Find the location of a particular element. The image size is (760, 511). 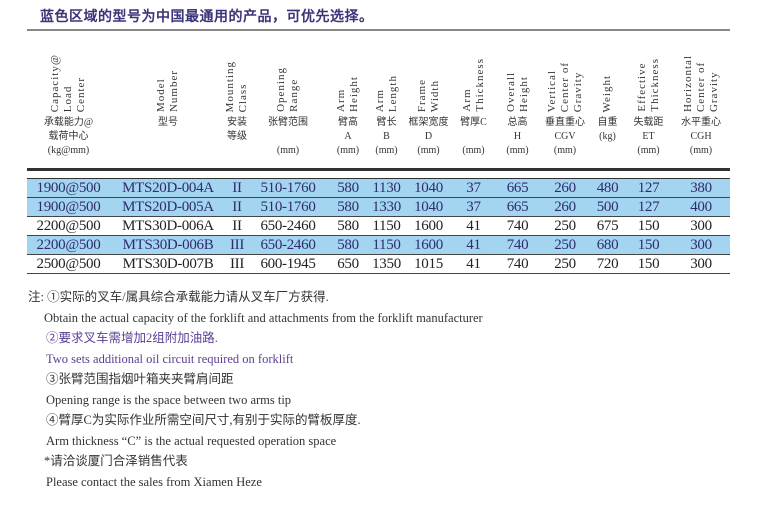

column-header: Arm Thickness is located at coordinates (473, 72).